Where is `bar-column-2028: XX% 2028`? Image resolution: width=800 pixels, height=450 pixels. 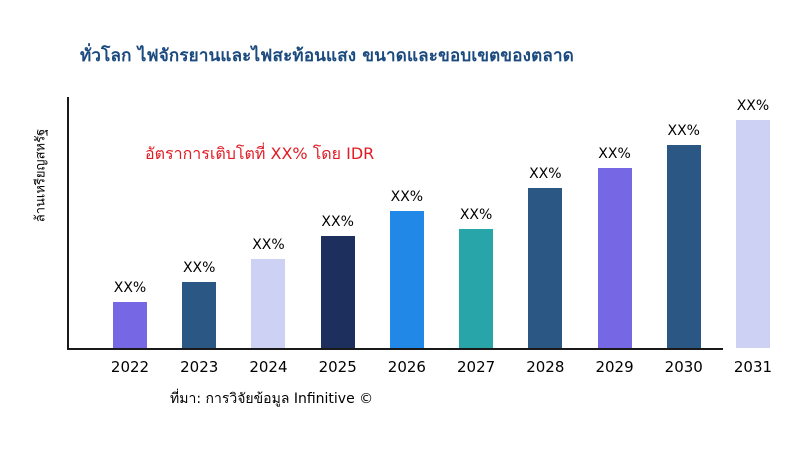
bar-column-2028: XX% 2028 is located at coordinates (545, 237).